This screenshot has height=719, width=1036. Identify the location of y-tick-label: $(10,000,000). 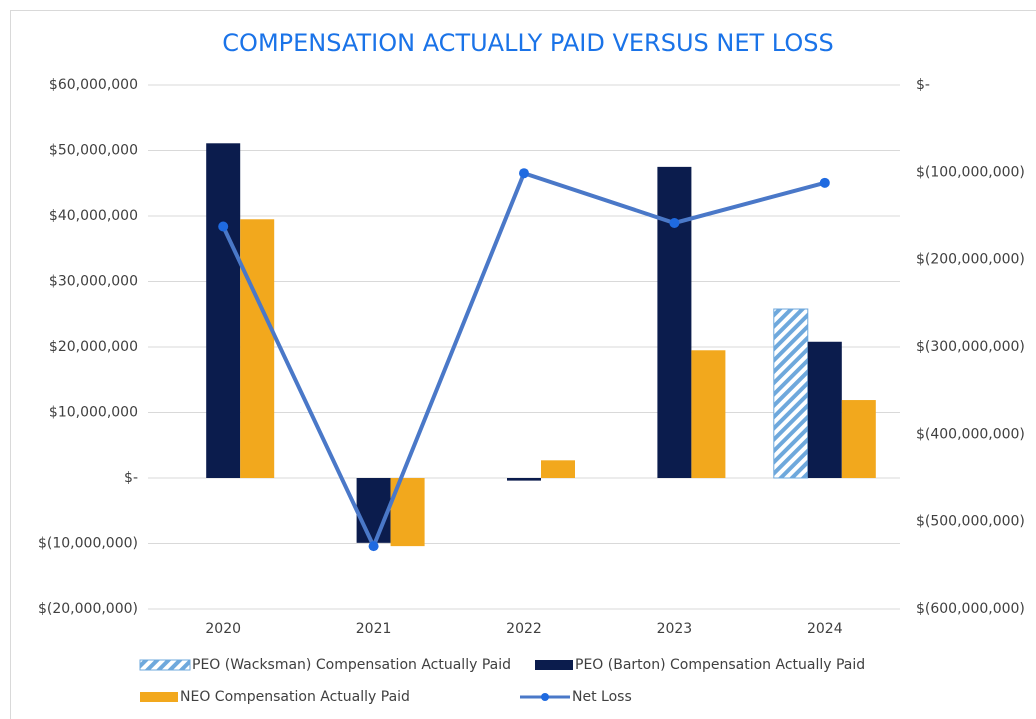
(88, 544).